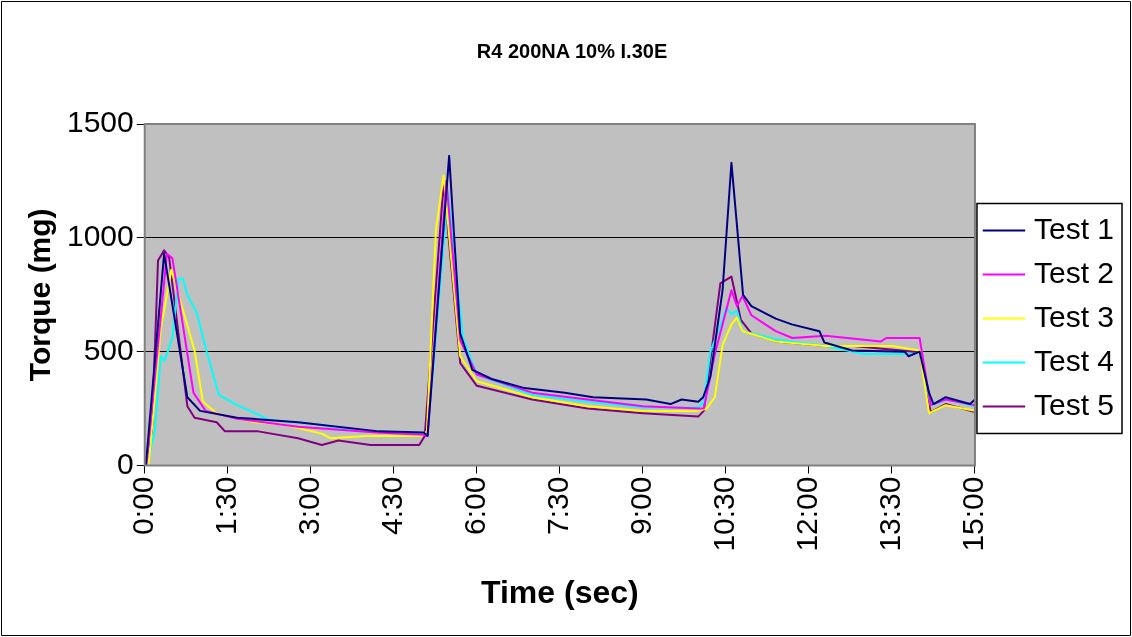  I want to click on y-tick-label: 1500, so click(100, 122).